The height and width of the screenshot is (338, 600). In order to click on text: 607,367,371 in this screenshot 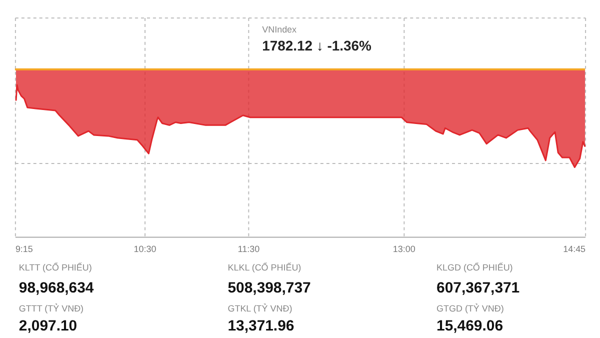, I will do `click(478, 288)`.